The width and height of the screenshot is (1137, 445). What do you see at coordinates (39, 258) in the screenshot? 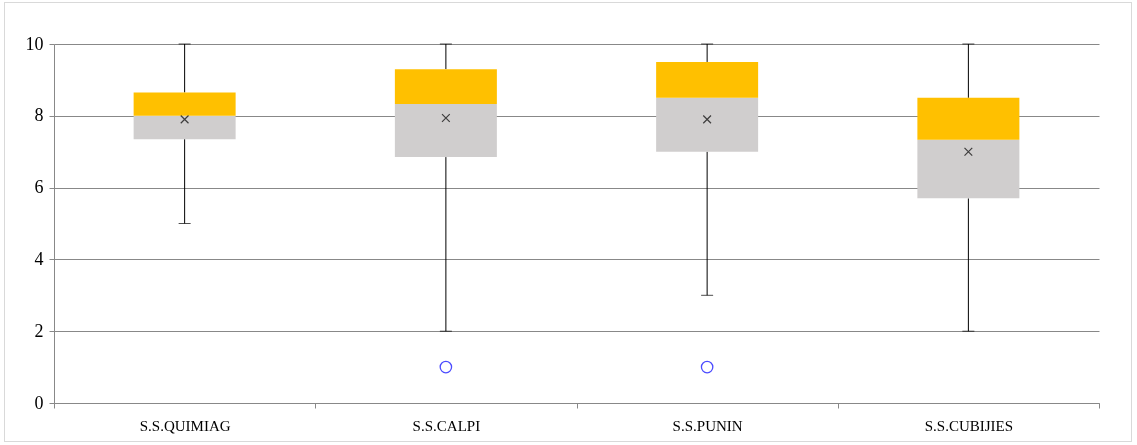
I see `y-tick-label: 4` at bounding box center [39, 258].